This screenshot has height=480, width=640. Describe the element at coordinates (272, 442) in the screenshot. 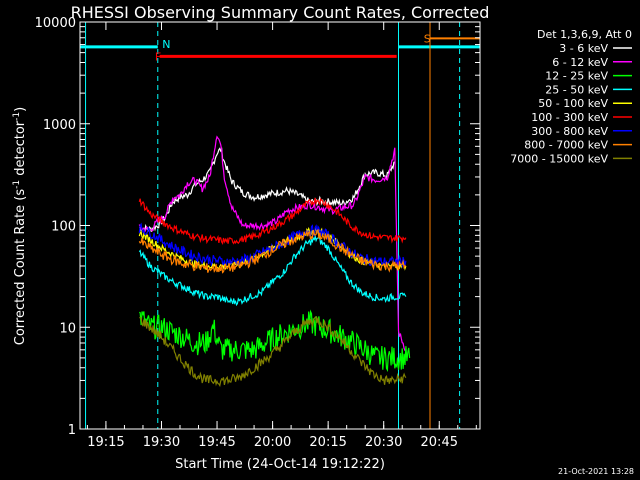

I see `x-tick-label: 20:00` at that location.